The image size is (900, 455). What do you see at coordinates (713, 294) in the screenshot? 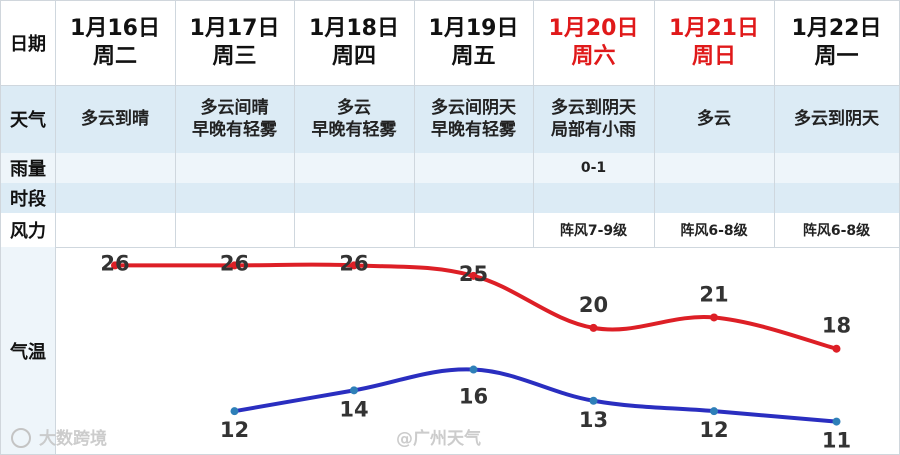
I see `high-temp-label: 21` at bounding box center [713, 294].